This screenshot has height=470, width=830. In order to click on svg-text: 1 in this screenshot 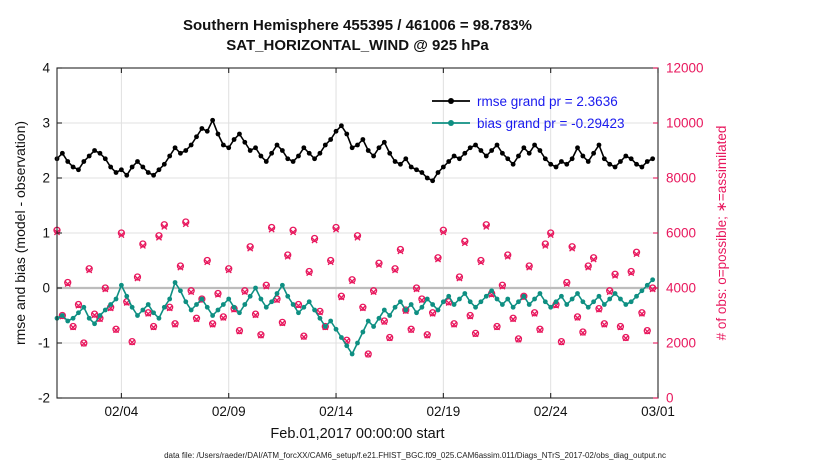, I will do `click(46, 233)`.